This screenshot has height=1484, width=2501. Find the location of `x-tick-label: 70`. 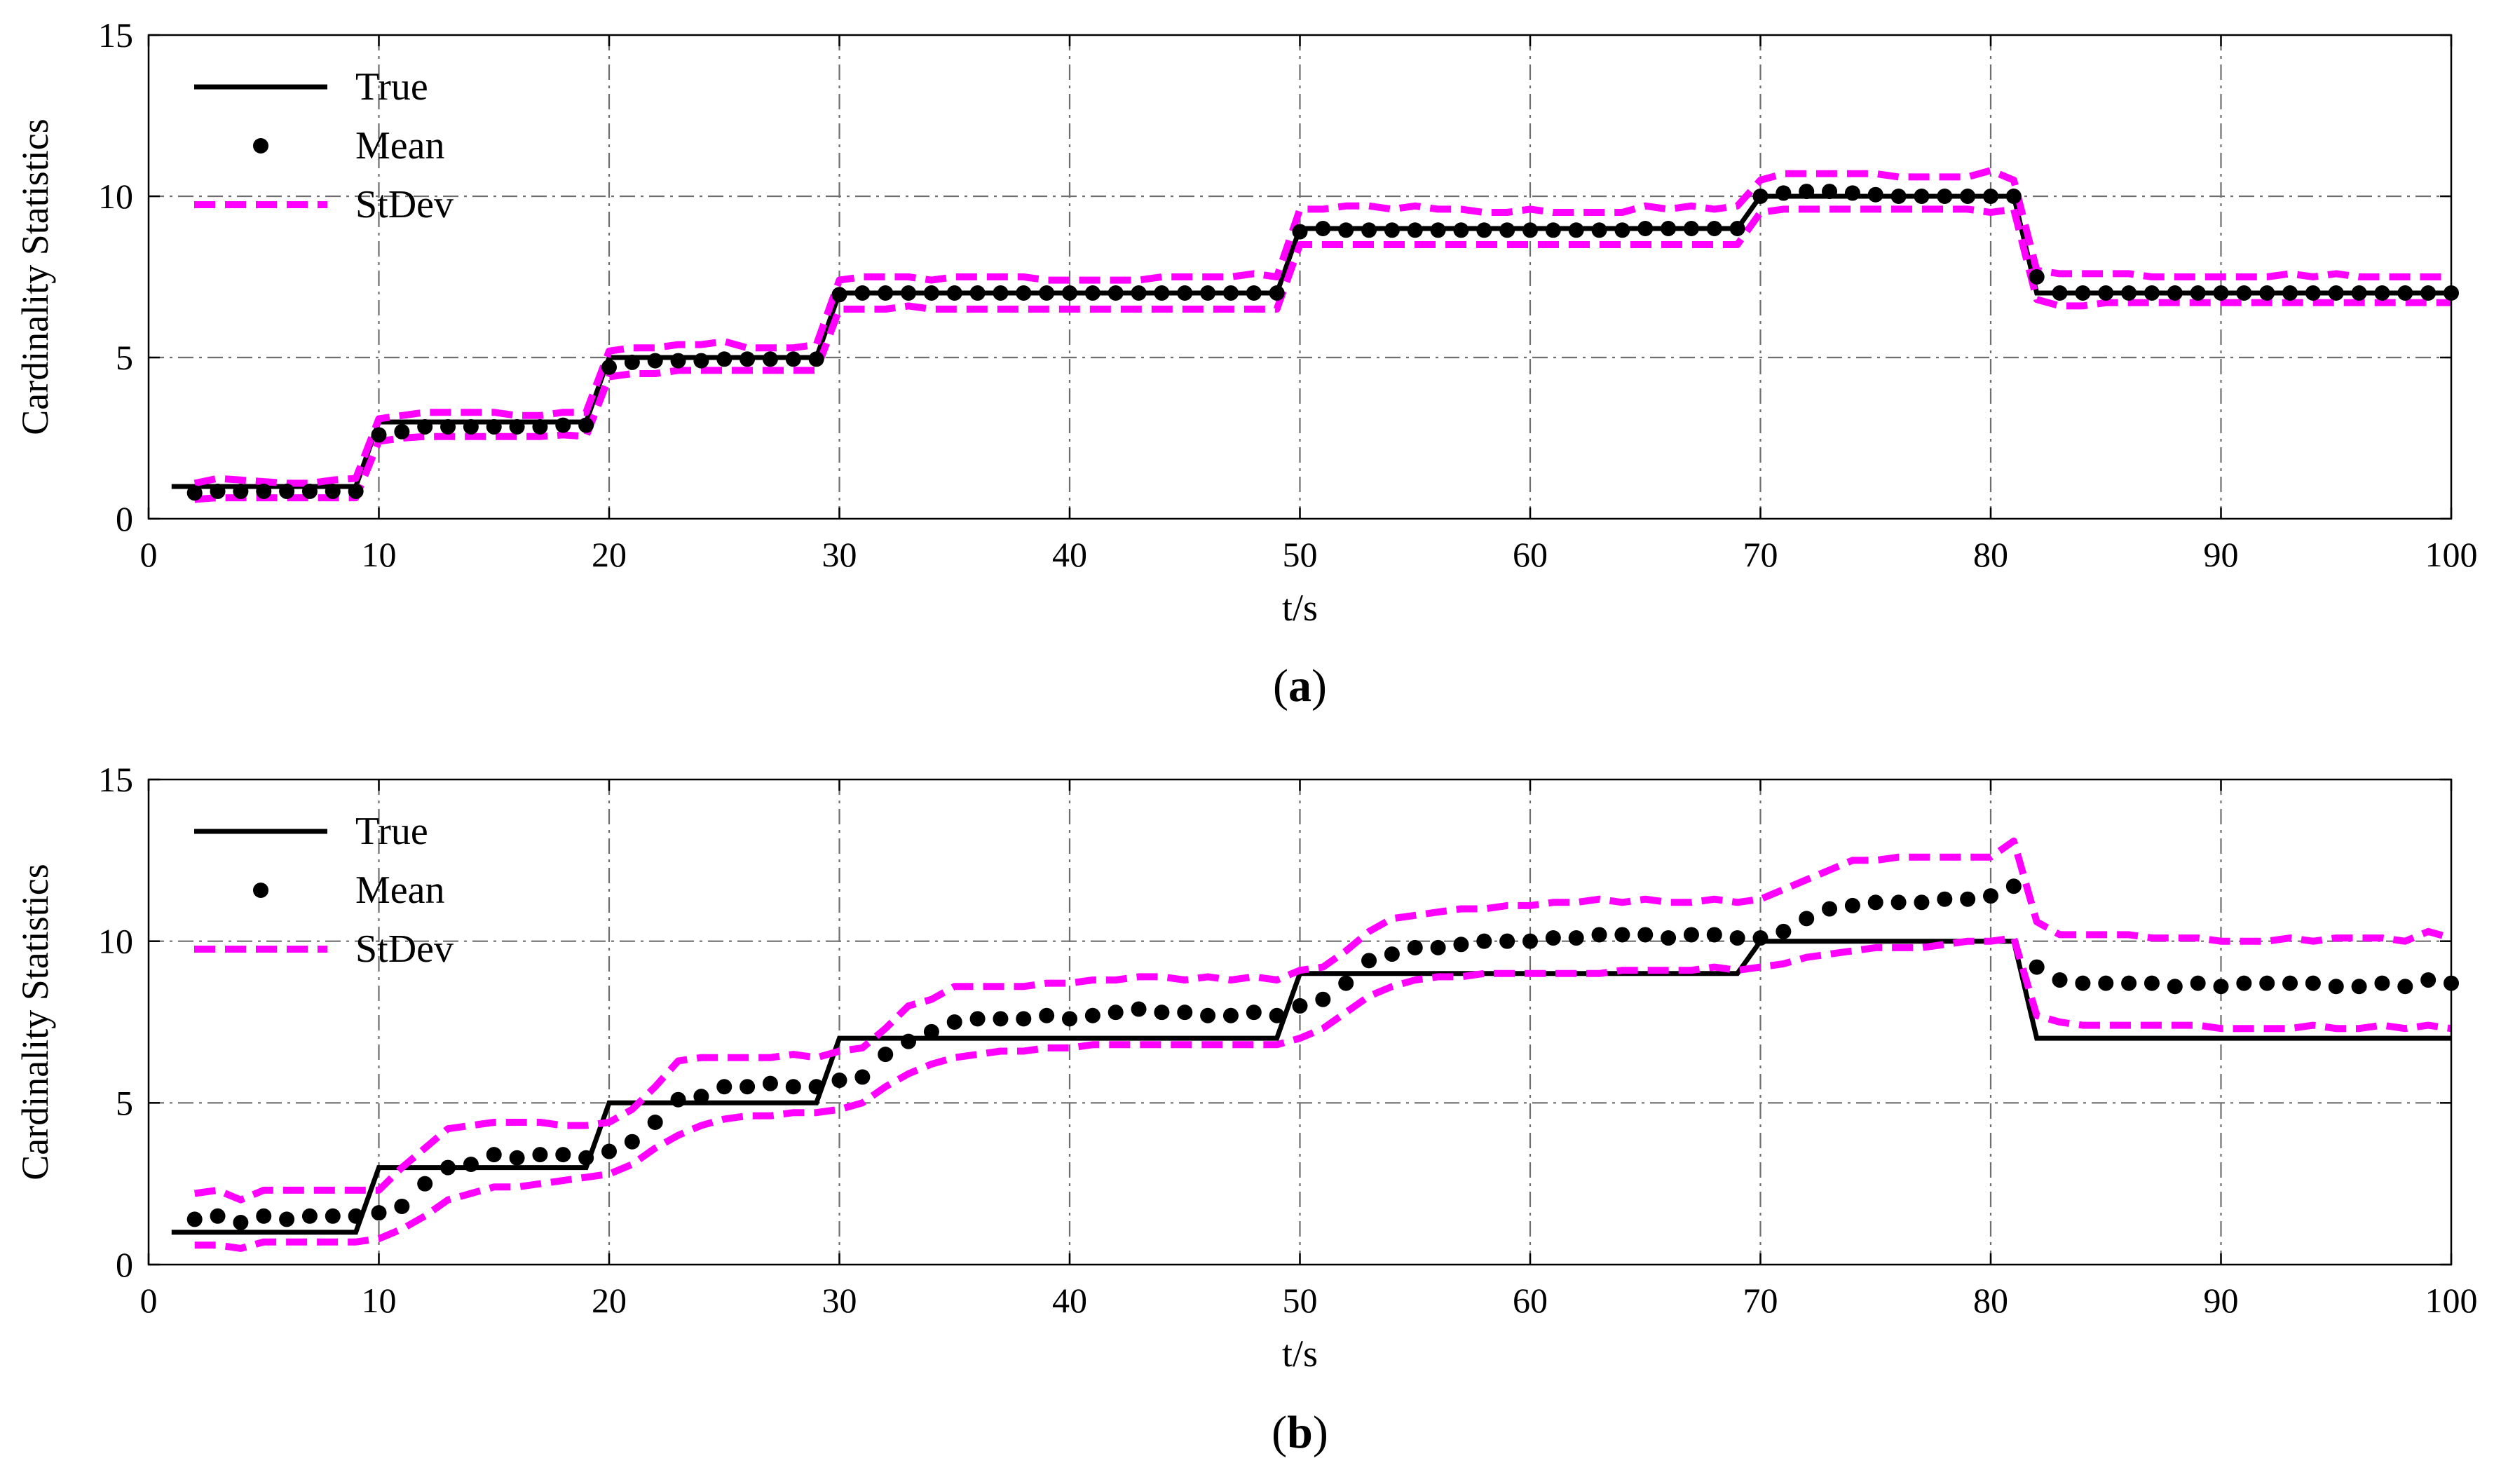

x-tick-label: 70 is located at coordinates (1760, 554).